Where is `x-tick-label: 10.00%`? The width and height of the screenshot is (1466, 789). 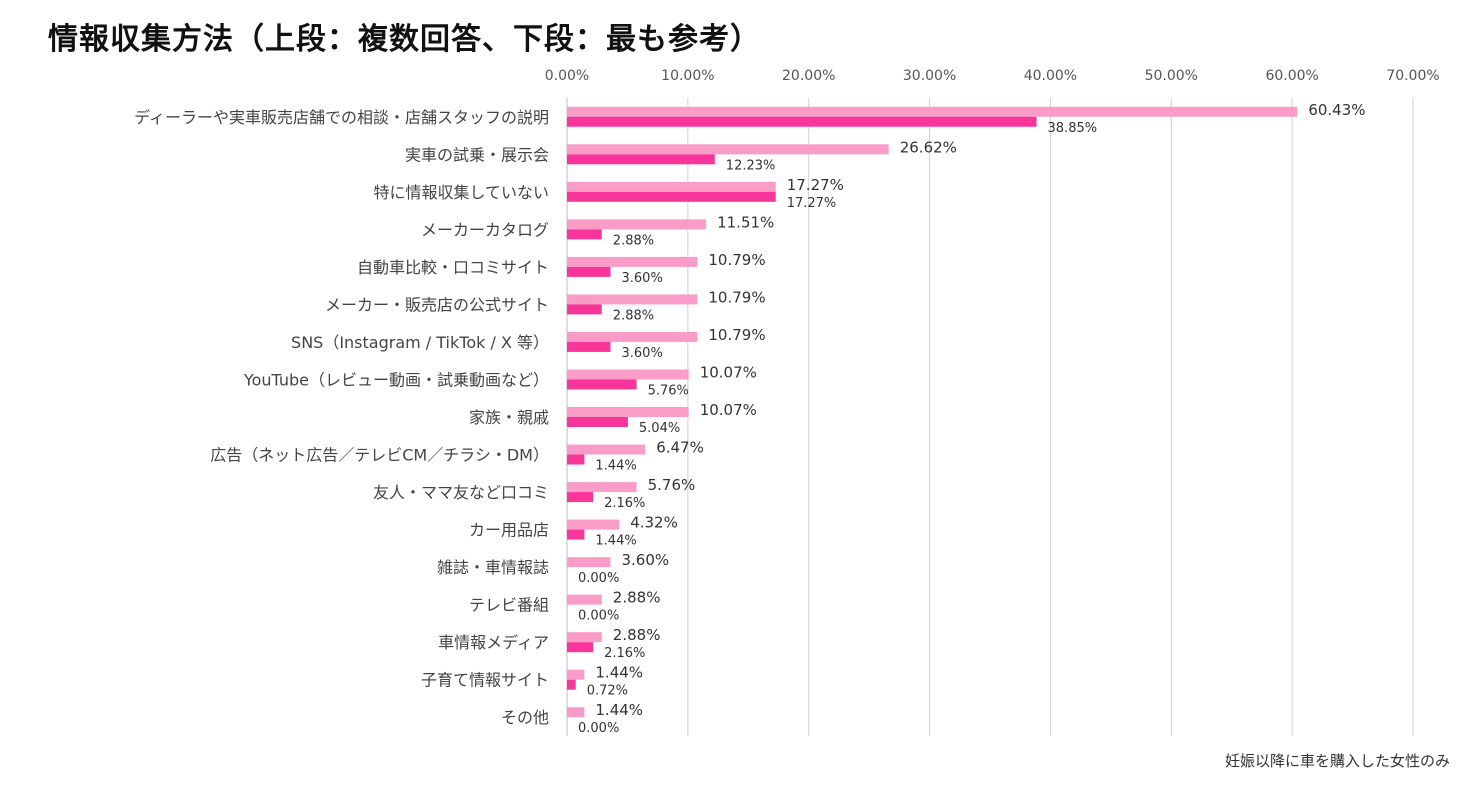
x-tick-label: 10.00% is located at coordinates (687, 76).